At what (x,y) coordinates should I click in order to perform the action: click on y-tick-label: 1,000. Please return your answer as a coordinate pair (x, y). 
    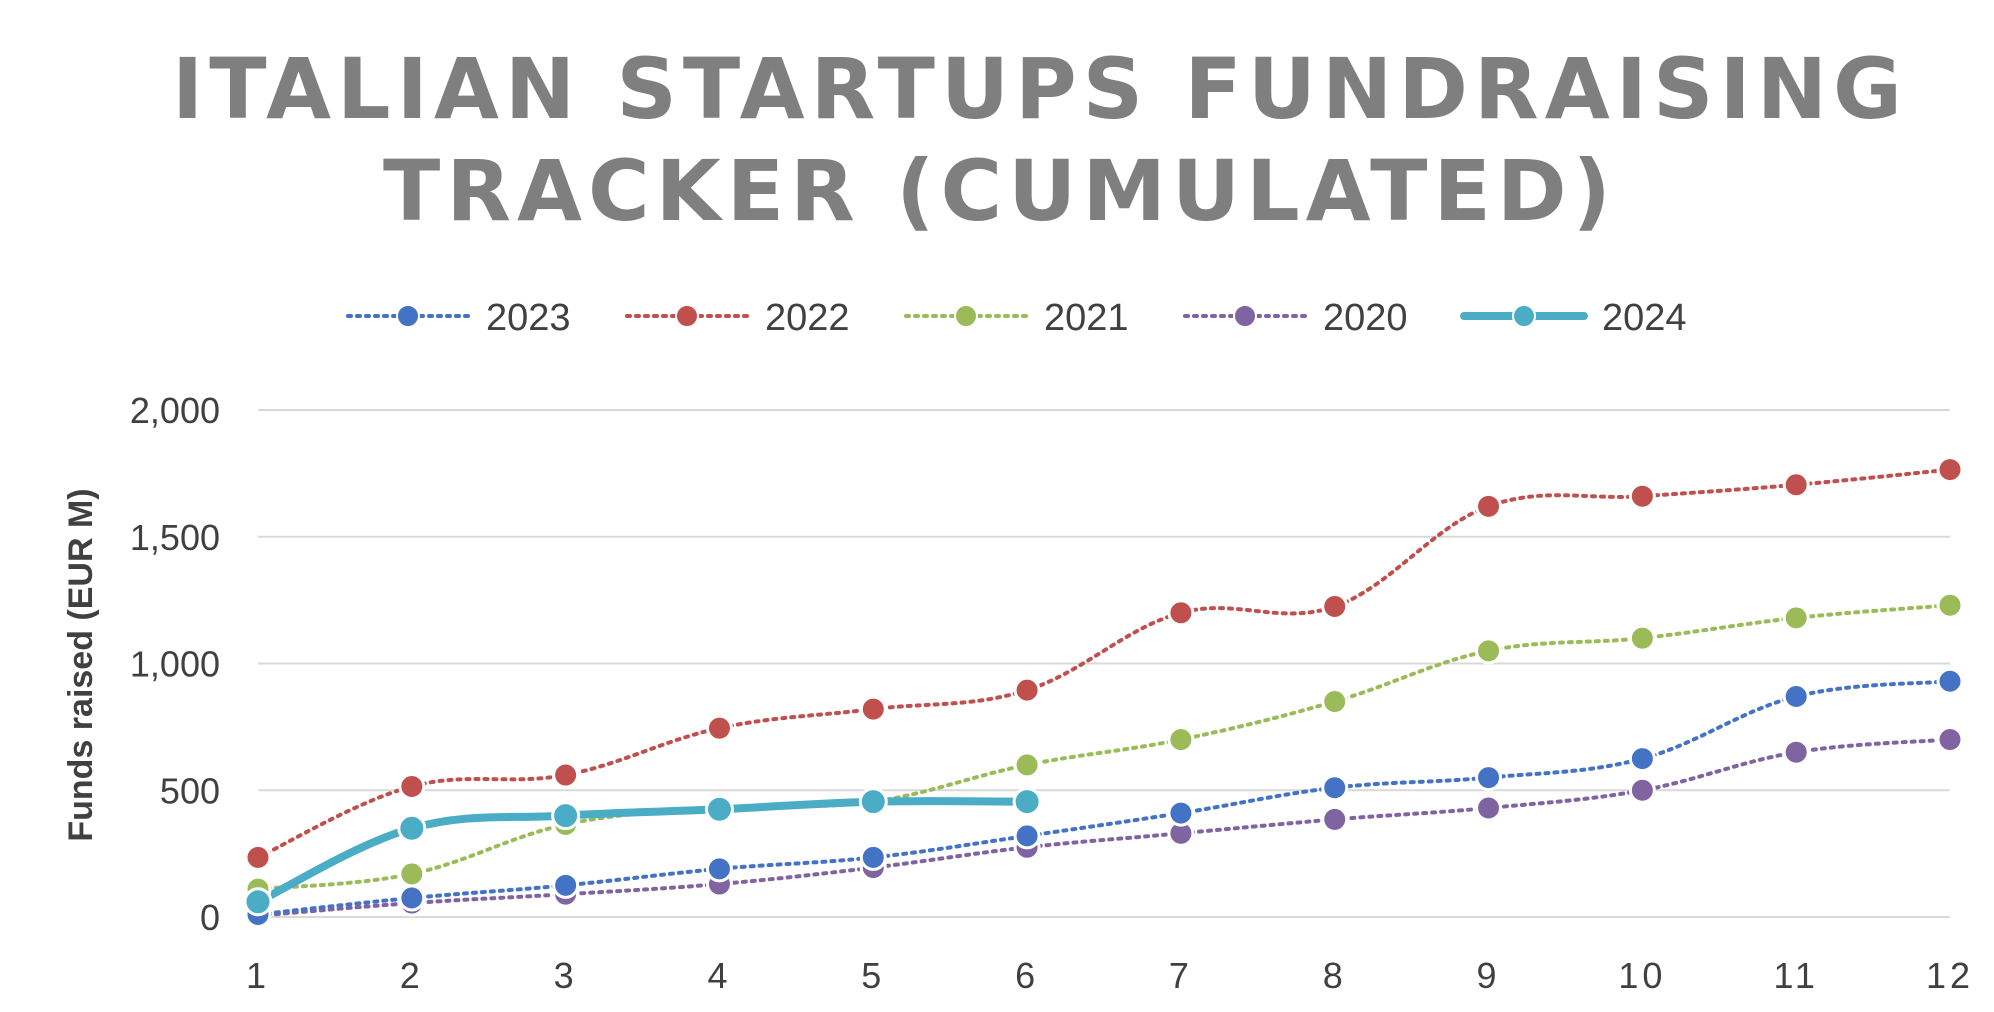
    Looking at the image, I should click on (175, 664).